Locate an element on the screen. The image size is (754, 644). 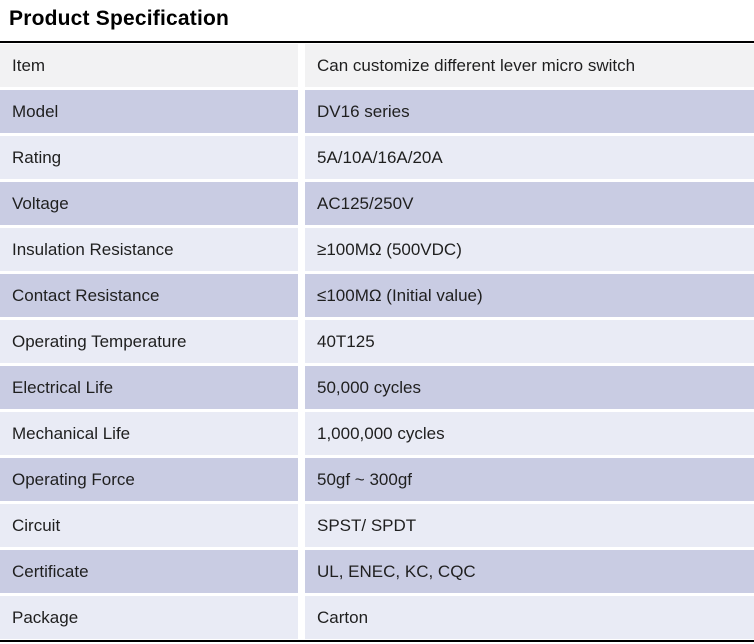
spec-value: SPST/ SPDT is located at coordinates (529, 525).